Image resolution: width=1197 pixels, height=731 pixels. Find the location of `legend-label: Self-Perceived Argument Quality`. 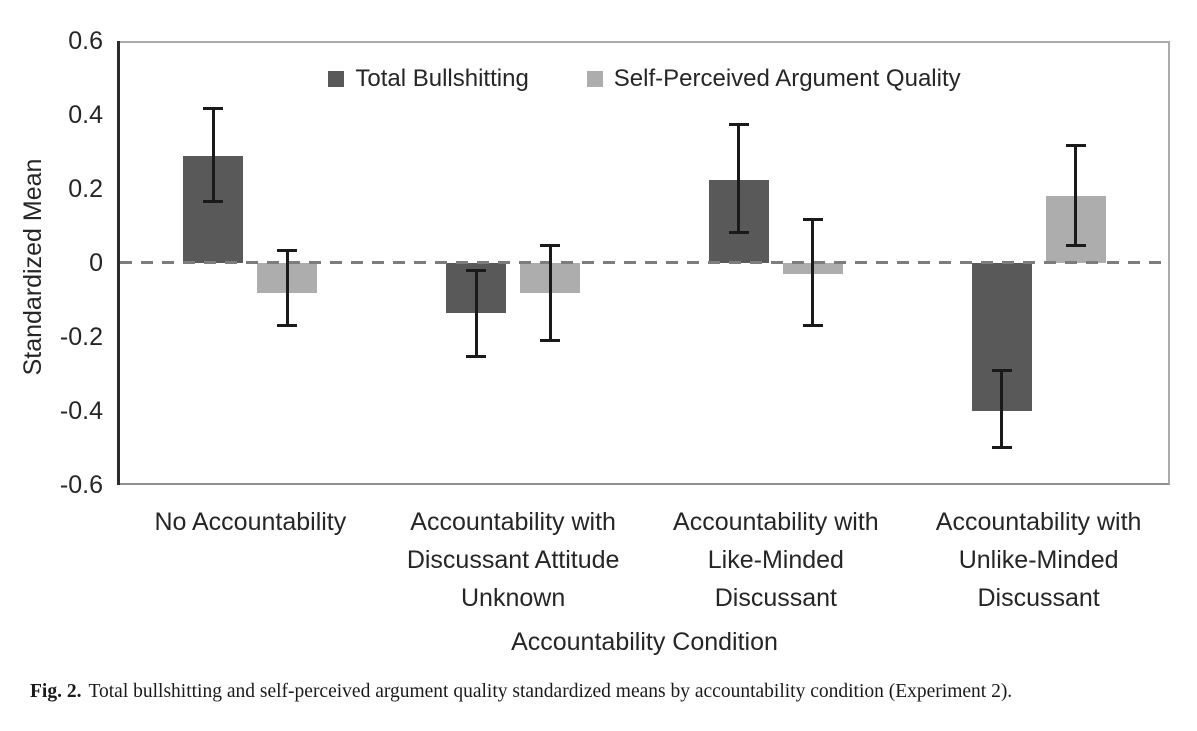

legend-label: Self-Perceived Argument Quality is located at coordinates (787, 78).